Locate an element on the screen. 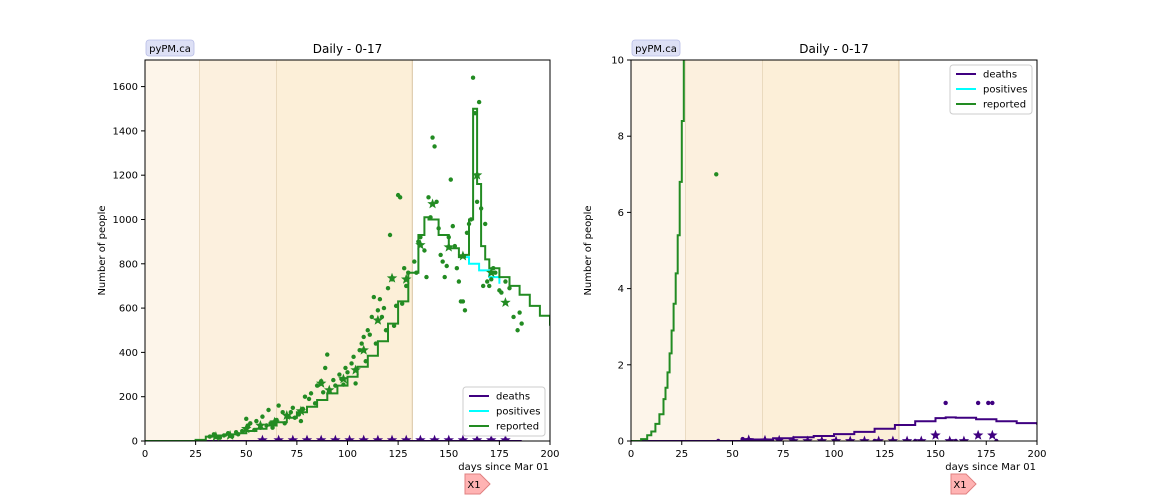  y-tick-label-1400: 1400 is located at coordinates (125, 131).